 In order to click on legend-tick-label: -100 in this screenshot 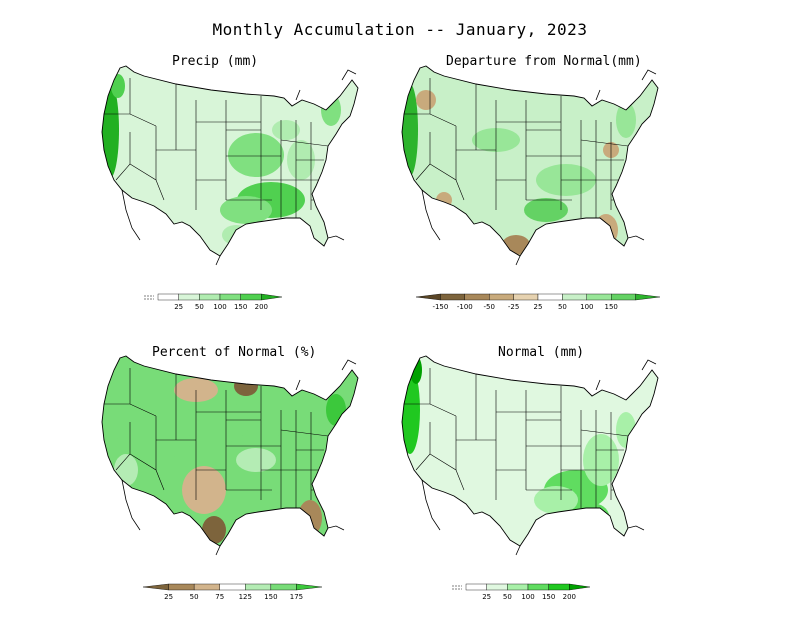, I will do `click(465, 307)`.